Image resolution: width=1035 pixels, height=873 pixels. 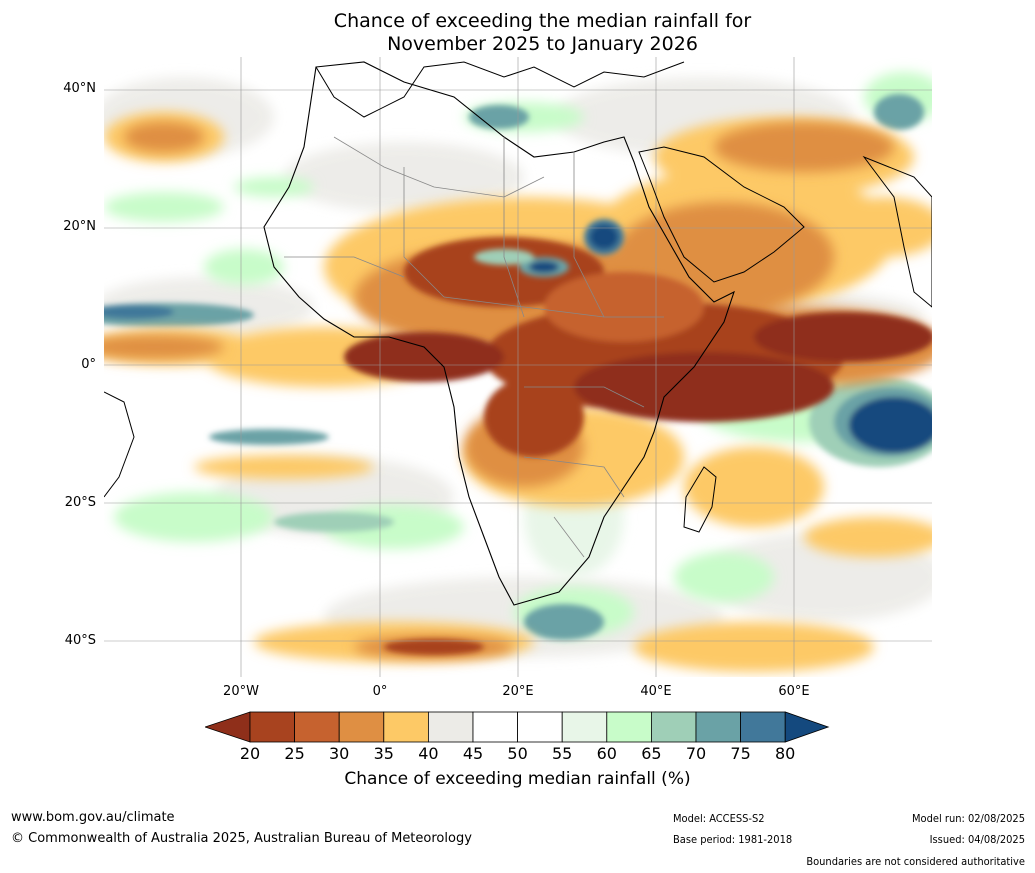 What do you see at coordinates (93, 817) in the screenshot?
I see `footer-url: www.bom.gov.au/climate` at bounding box center [93, 817].